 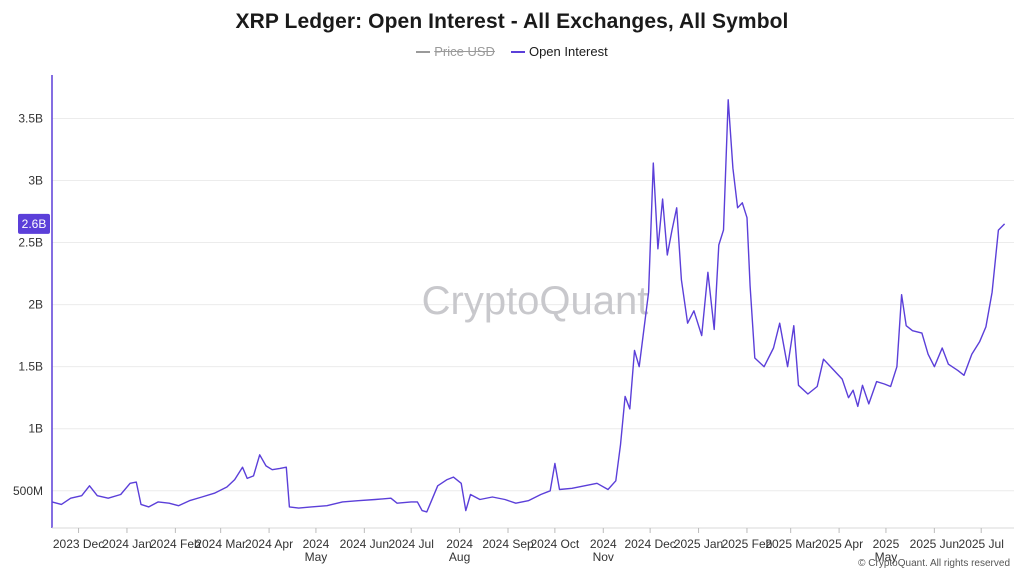 What do you see at coordinates (698, 544) in the screenshot?
I see `x-tick-label: 2025 Jan` at bounding box center [698, 544].